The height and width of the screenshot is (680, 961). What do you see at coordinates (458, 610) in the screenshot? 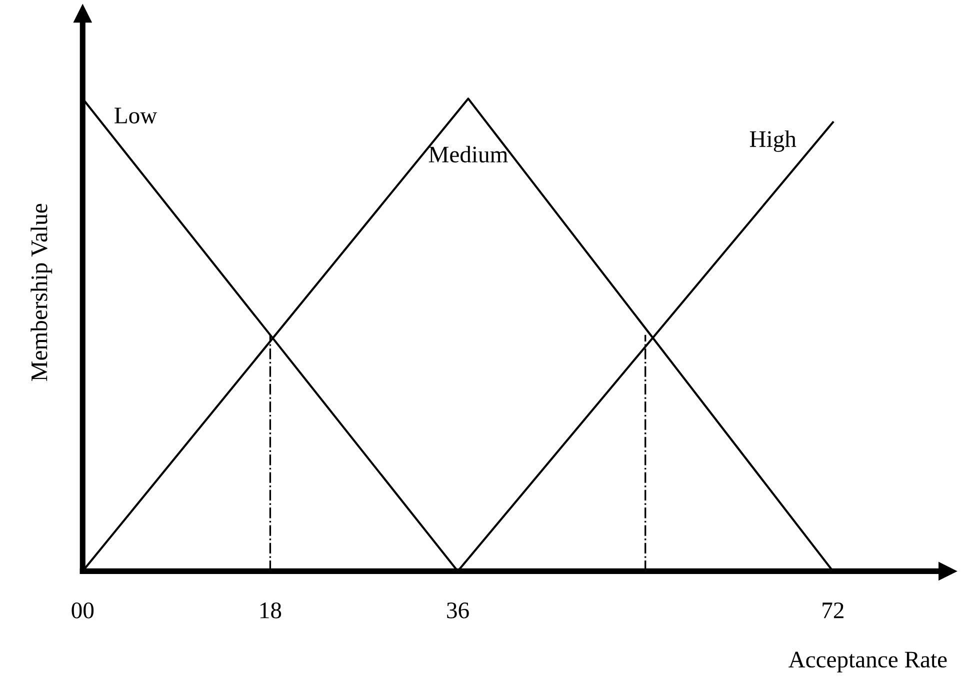
I see `x-tick-label: 36` at bounding box center [458, 610].